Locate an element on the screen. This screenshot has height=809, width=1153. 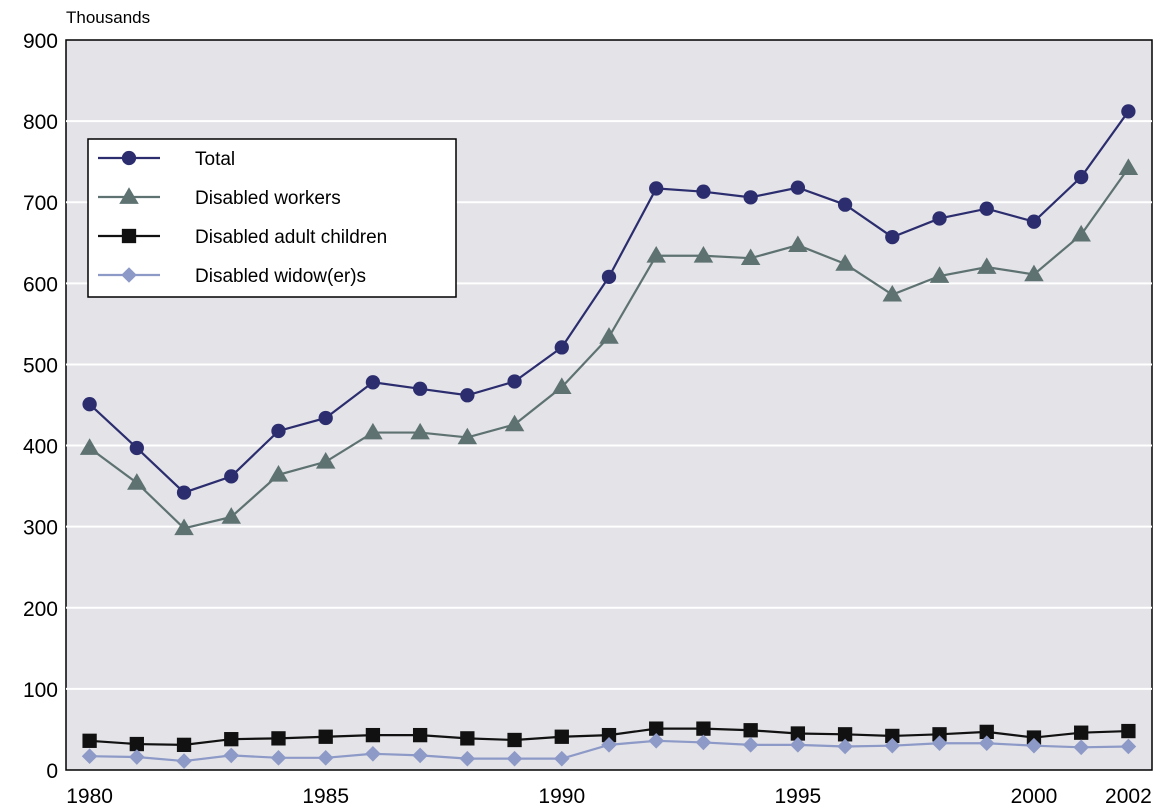
legend-item: Total is located at coordinates (166, 159).